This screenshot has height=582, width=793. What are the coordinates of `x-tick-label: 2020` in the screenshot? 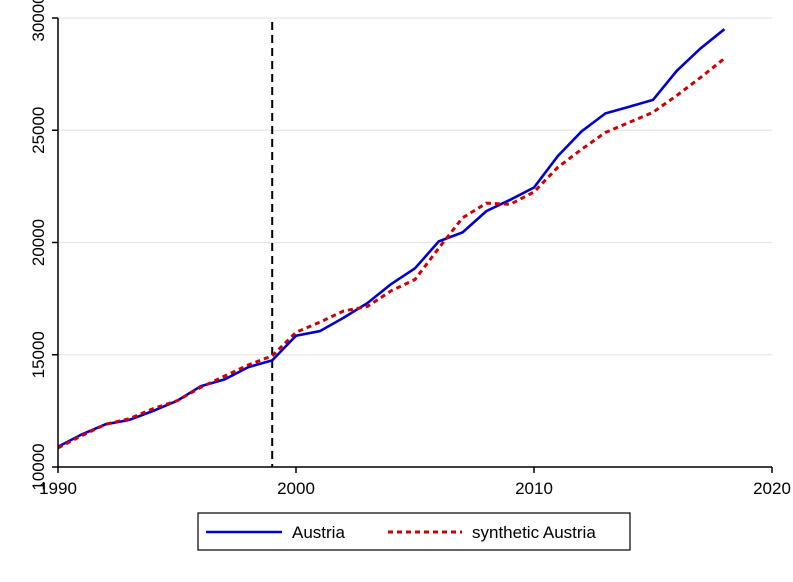 It's located at (772, 488).